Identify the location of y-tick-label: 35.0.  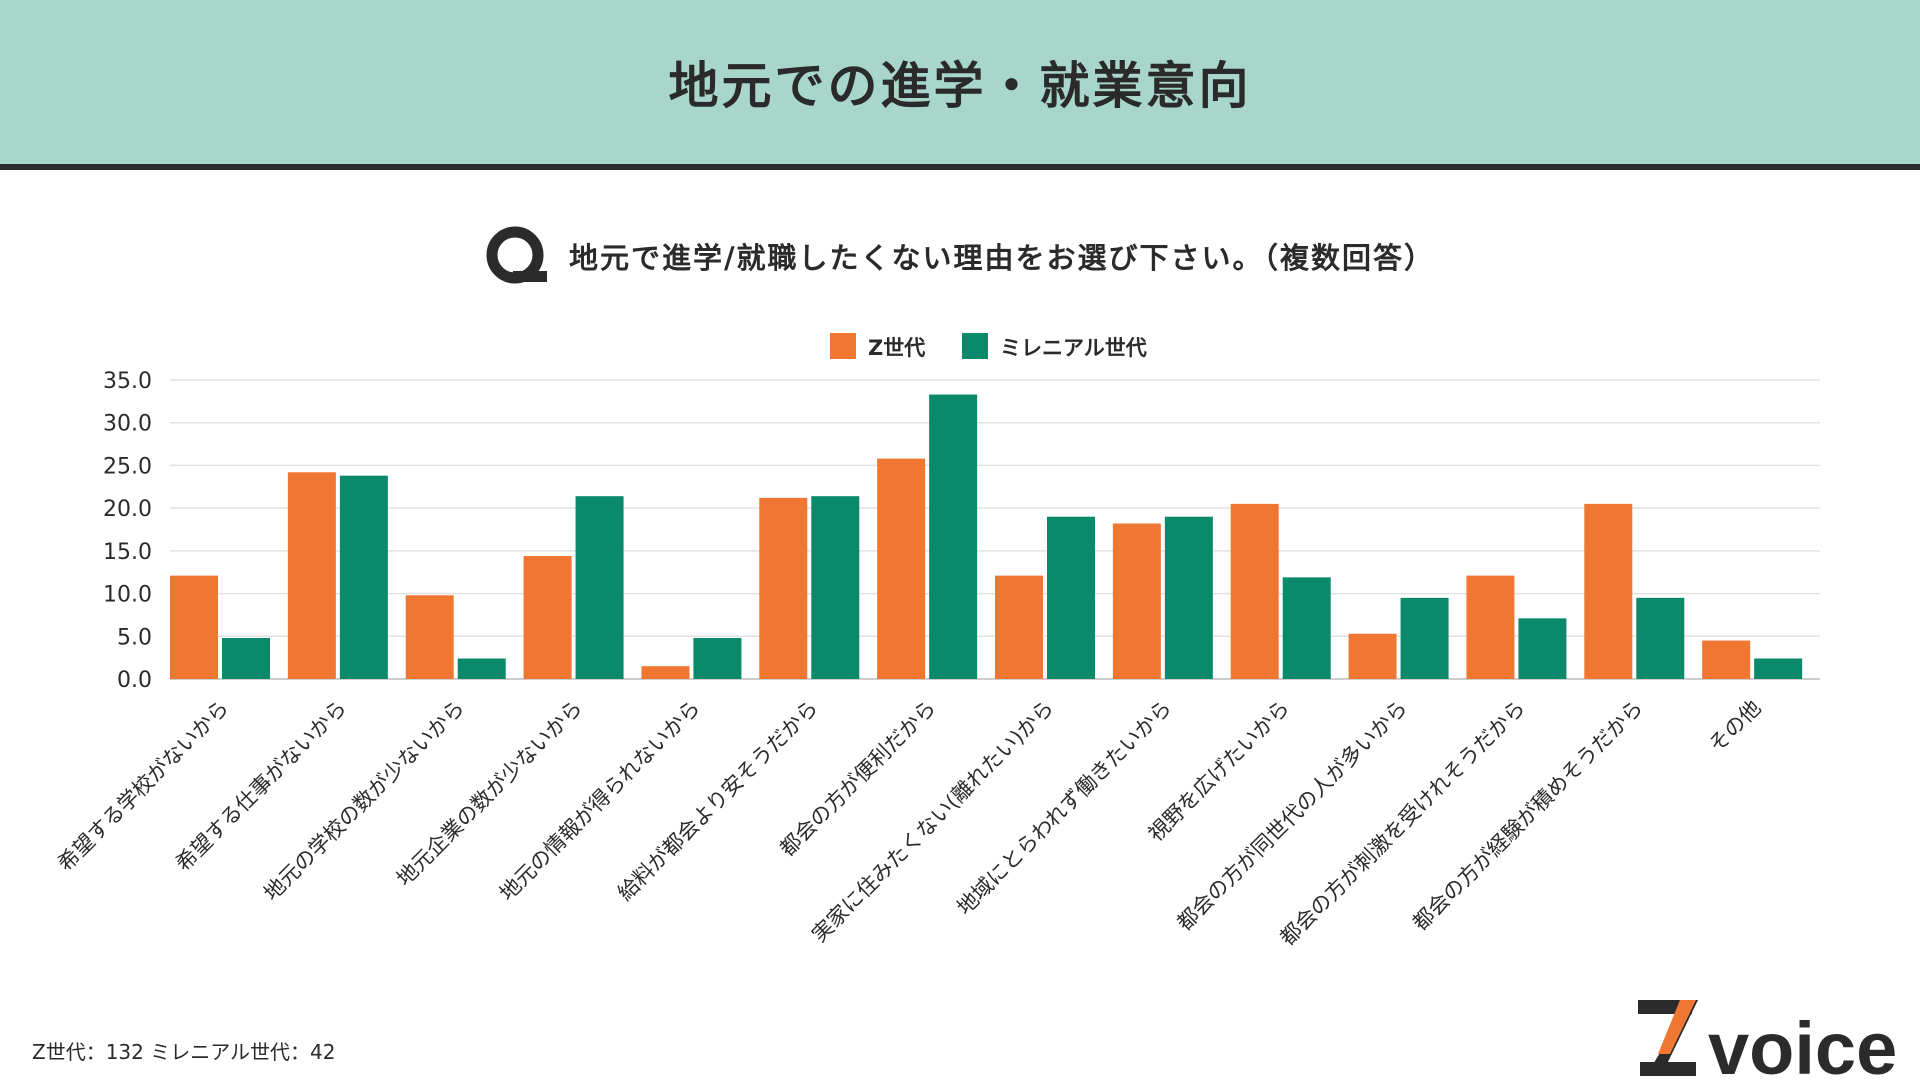
(127, 381).